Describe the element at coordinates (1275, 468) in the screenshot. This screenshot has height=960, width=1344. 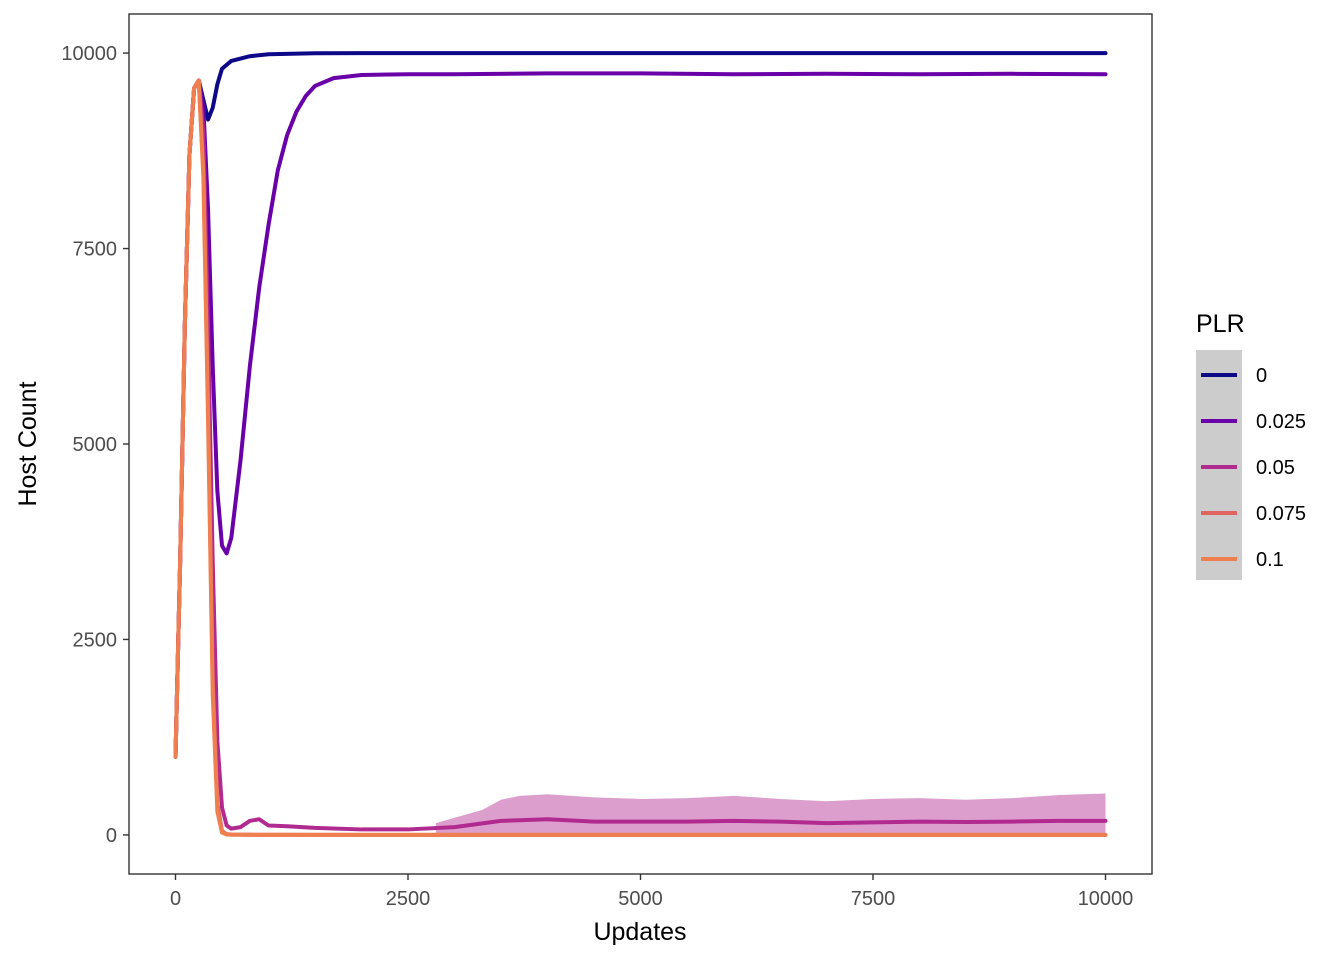
I see `legend-label: 0.05` at that location.